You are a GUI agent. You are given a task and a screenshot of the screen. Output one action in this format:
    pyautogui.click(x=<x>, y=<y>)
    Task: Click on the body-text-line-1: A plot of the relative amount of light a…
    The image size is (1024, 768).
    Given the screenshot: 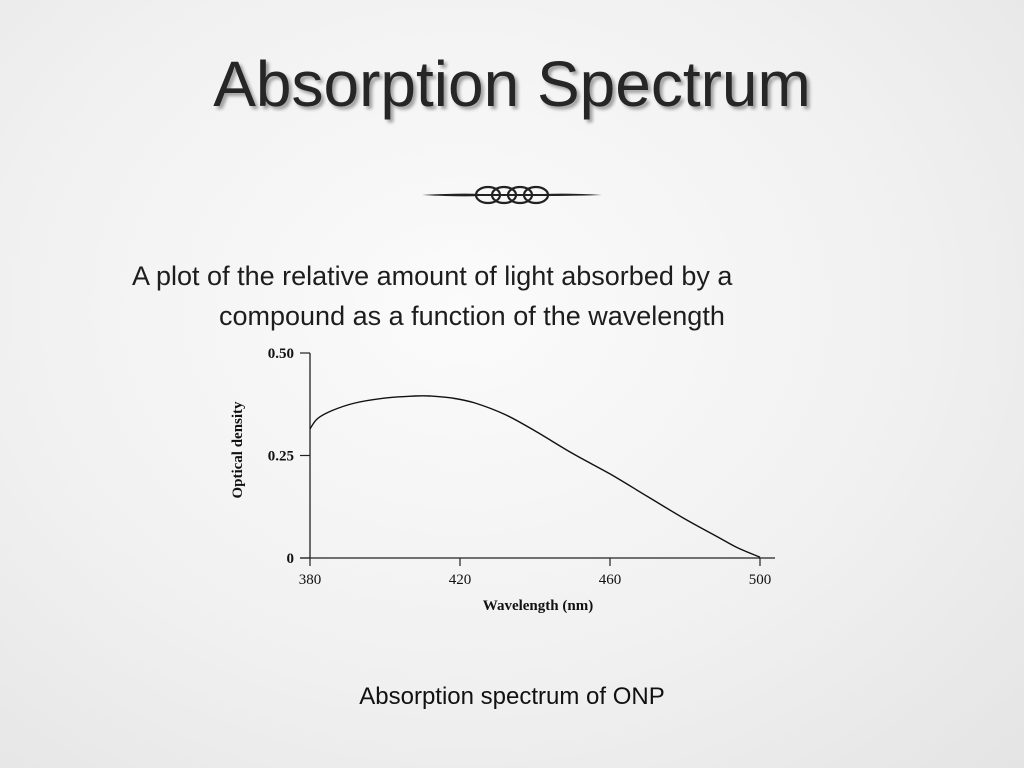 What is the action you would take?
    pyautogui.click(x=432, y=276)
    